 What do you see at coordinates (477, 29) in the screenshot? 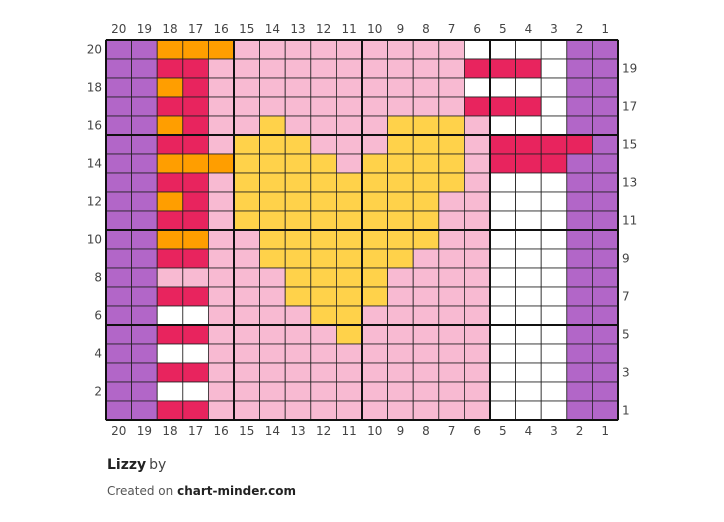
I see `column-label-top: 6` at bounding box center [477, 29].